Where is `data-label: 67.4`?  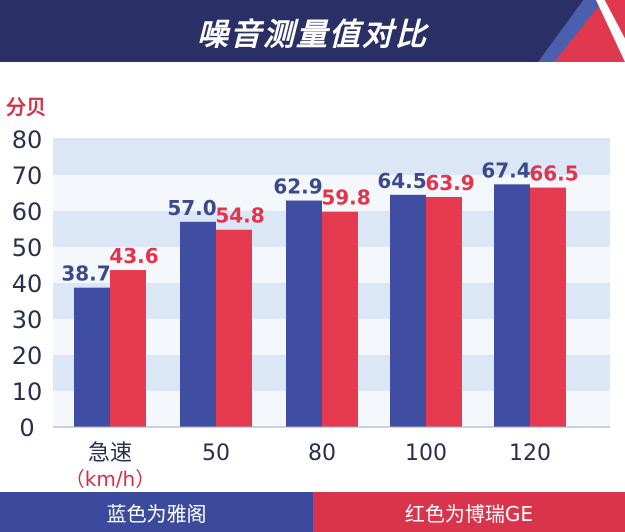
data-label: 67.4 is located at coordinates (505, 170).